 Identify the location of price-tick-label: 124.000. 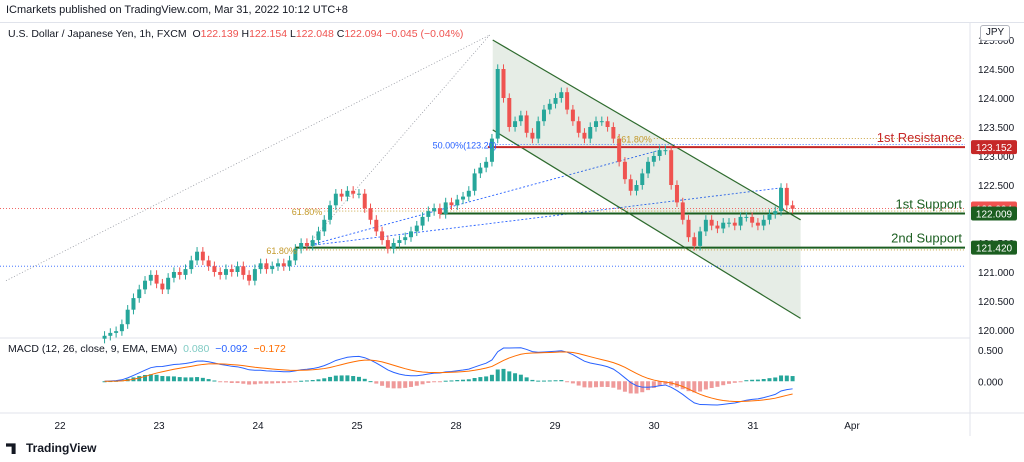
(996, 99).